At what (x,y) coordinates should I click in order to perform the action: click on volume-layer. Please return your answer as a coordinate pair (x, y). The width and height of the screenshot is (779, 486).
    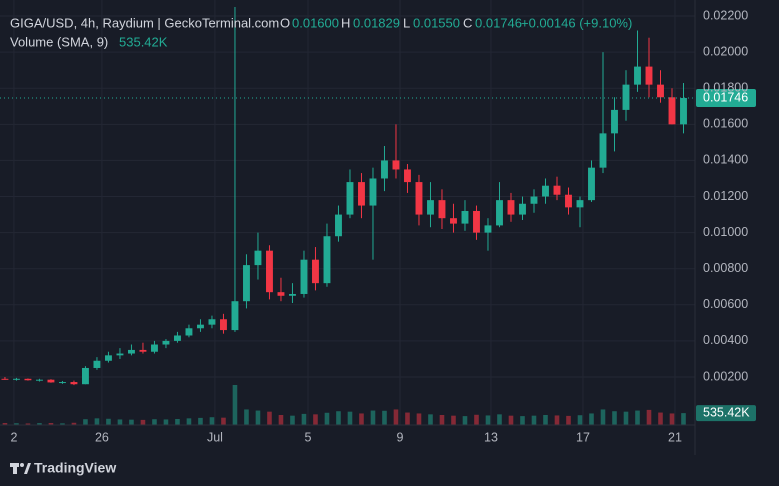
    Looking at the image, I should click on (344, 405).